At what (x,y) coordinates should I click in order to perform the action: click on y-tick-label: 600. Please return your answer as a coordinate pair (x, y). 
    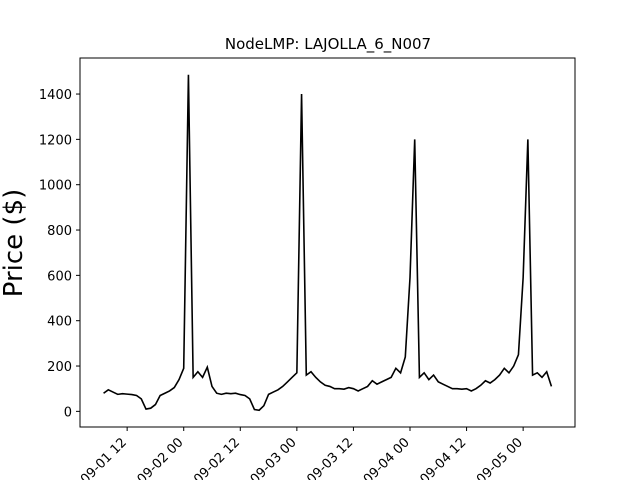
    Looking at the image, I should click on (59, 276).